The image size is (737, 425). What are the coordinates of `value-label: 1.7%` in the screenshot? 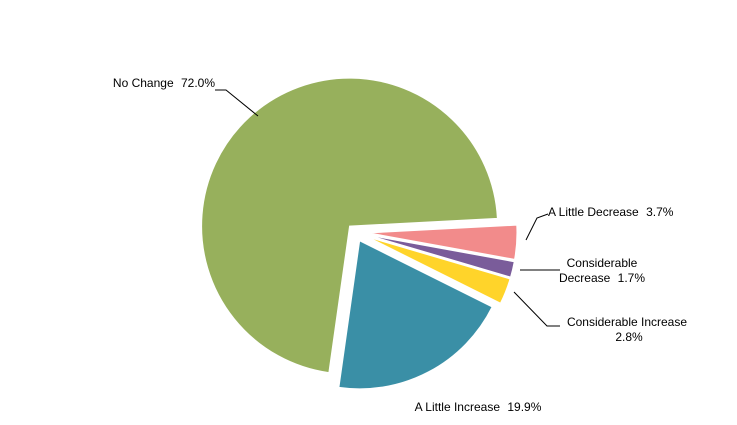 It's located at (631, 278).